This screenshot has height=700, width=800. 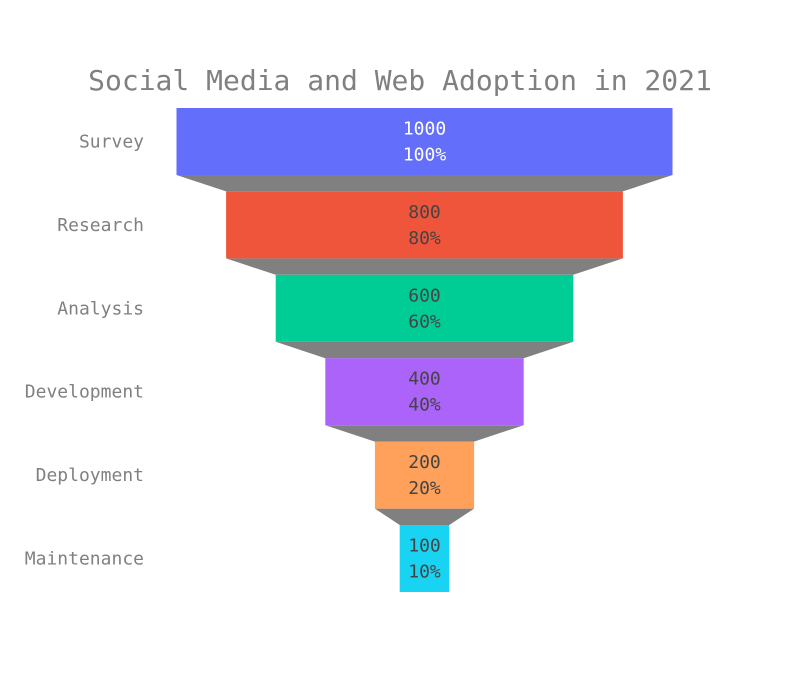 What do you see at coordinates (424, 238) in the screenshot?
I see `percent-label: 80%` at bounding box center [424, 238].